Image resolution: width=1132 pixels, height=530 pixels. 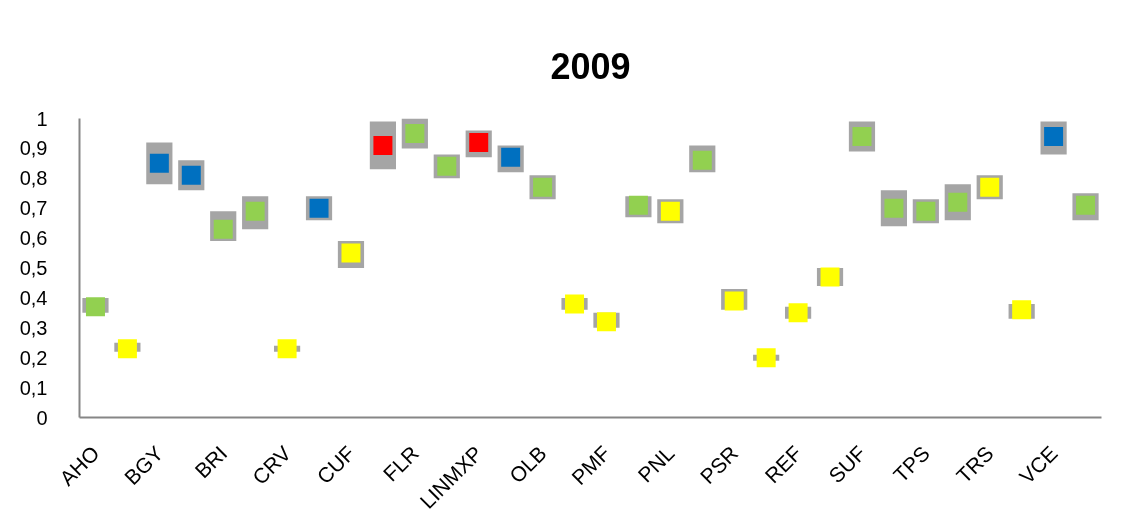 I want to click on x-tick-label: TRS, so click(x=974, y=464).